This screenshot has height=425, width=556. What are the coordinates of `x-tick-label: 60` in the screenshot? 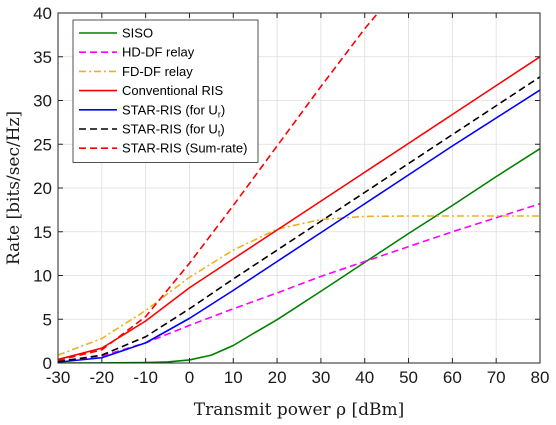 It's located at (452, 377).